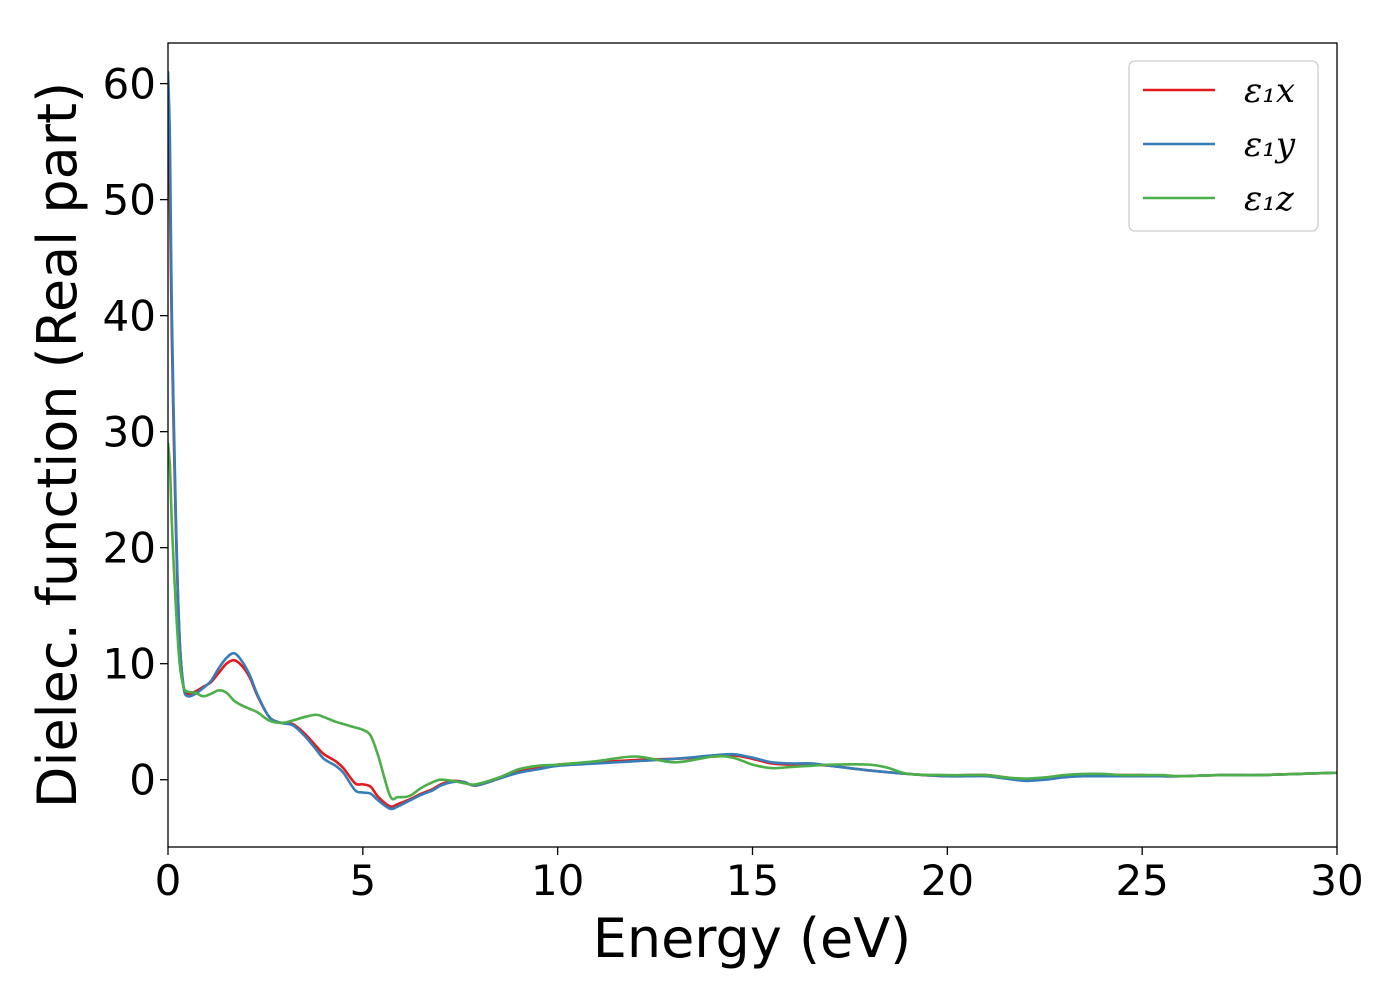  Describe the element at coordinates (142, 780) in the screenshot. I see `y-tick-label: 0` at that location.